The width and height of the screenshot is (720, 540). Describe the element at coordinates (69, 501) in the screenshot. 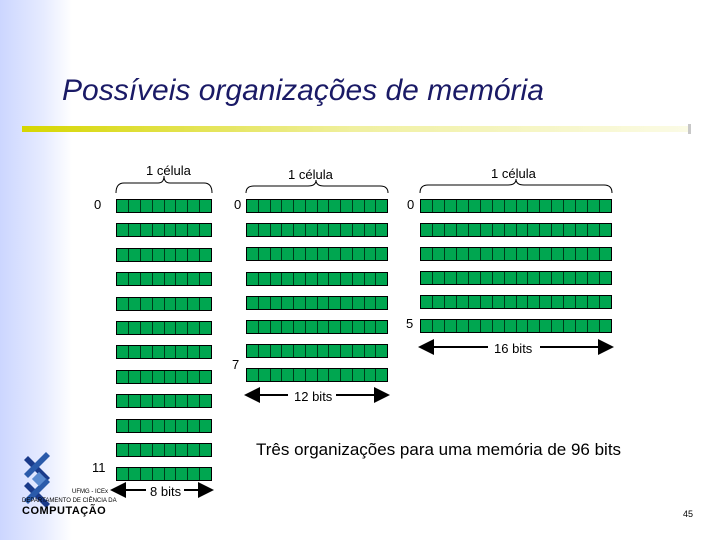

I see `logo-line2: DEPARTAMENTO DE CIÊNCIA DA` at that location.